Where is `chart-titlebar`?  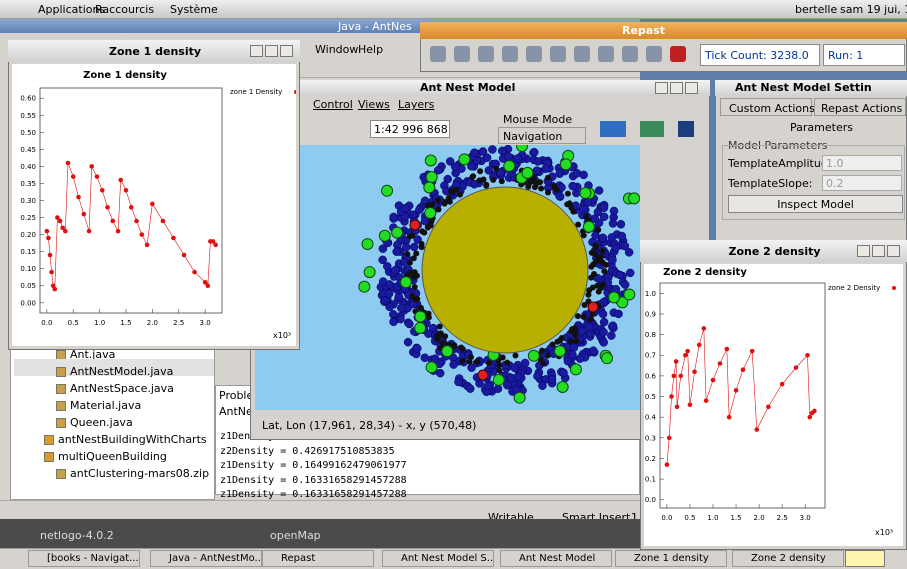 chart-titlebar is located at coordinates (154, 51).